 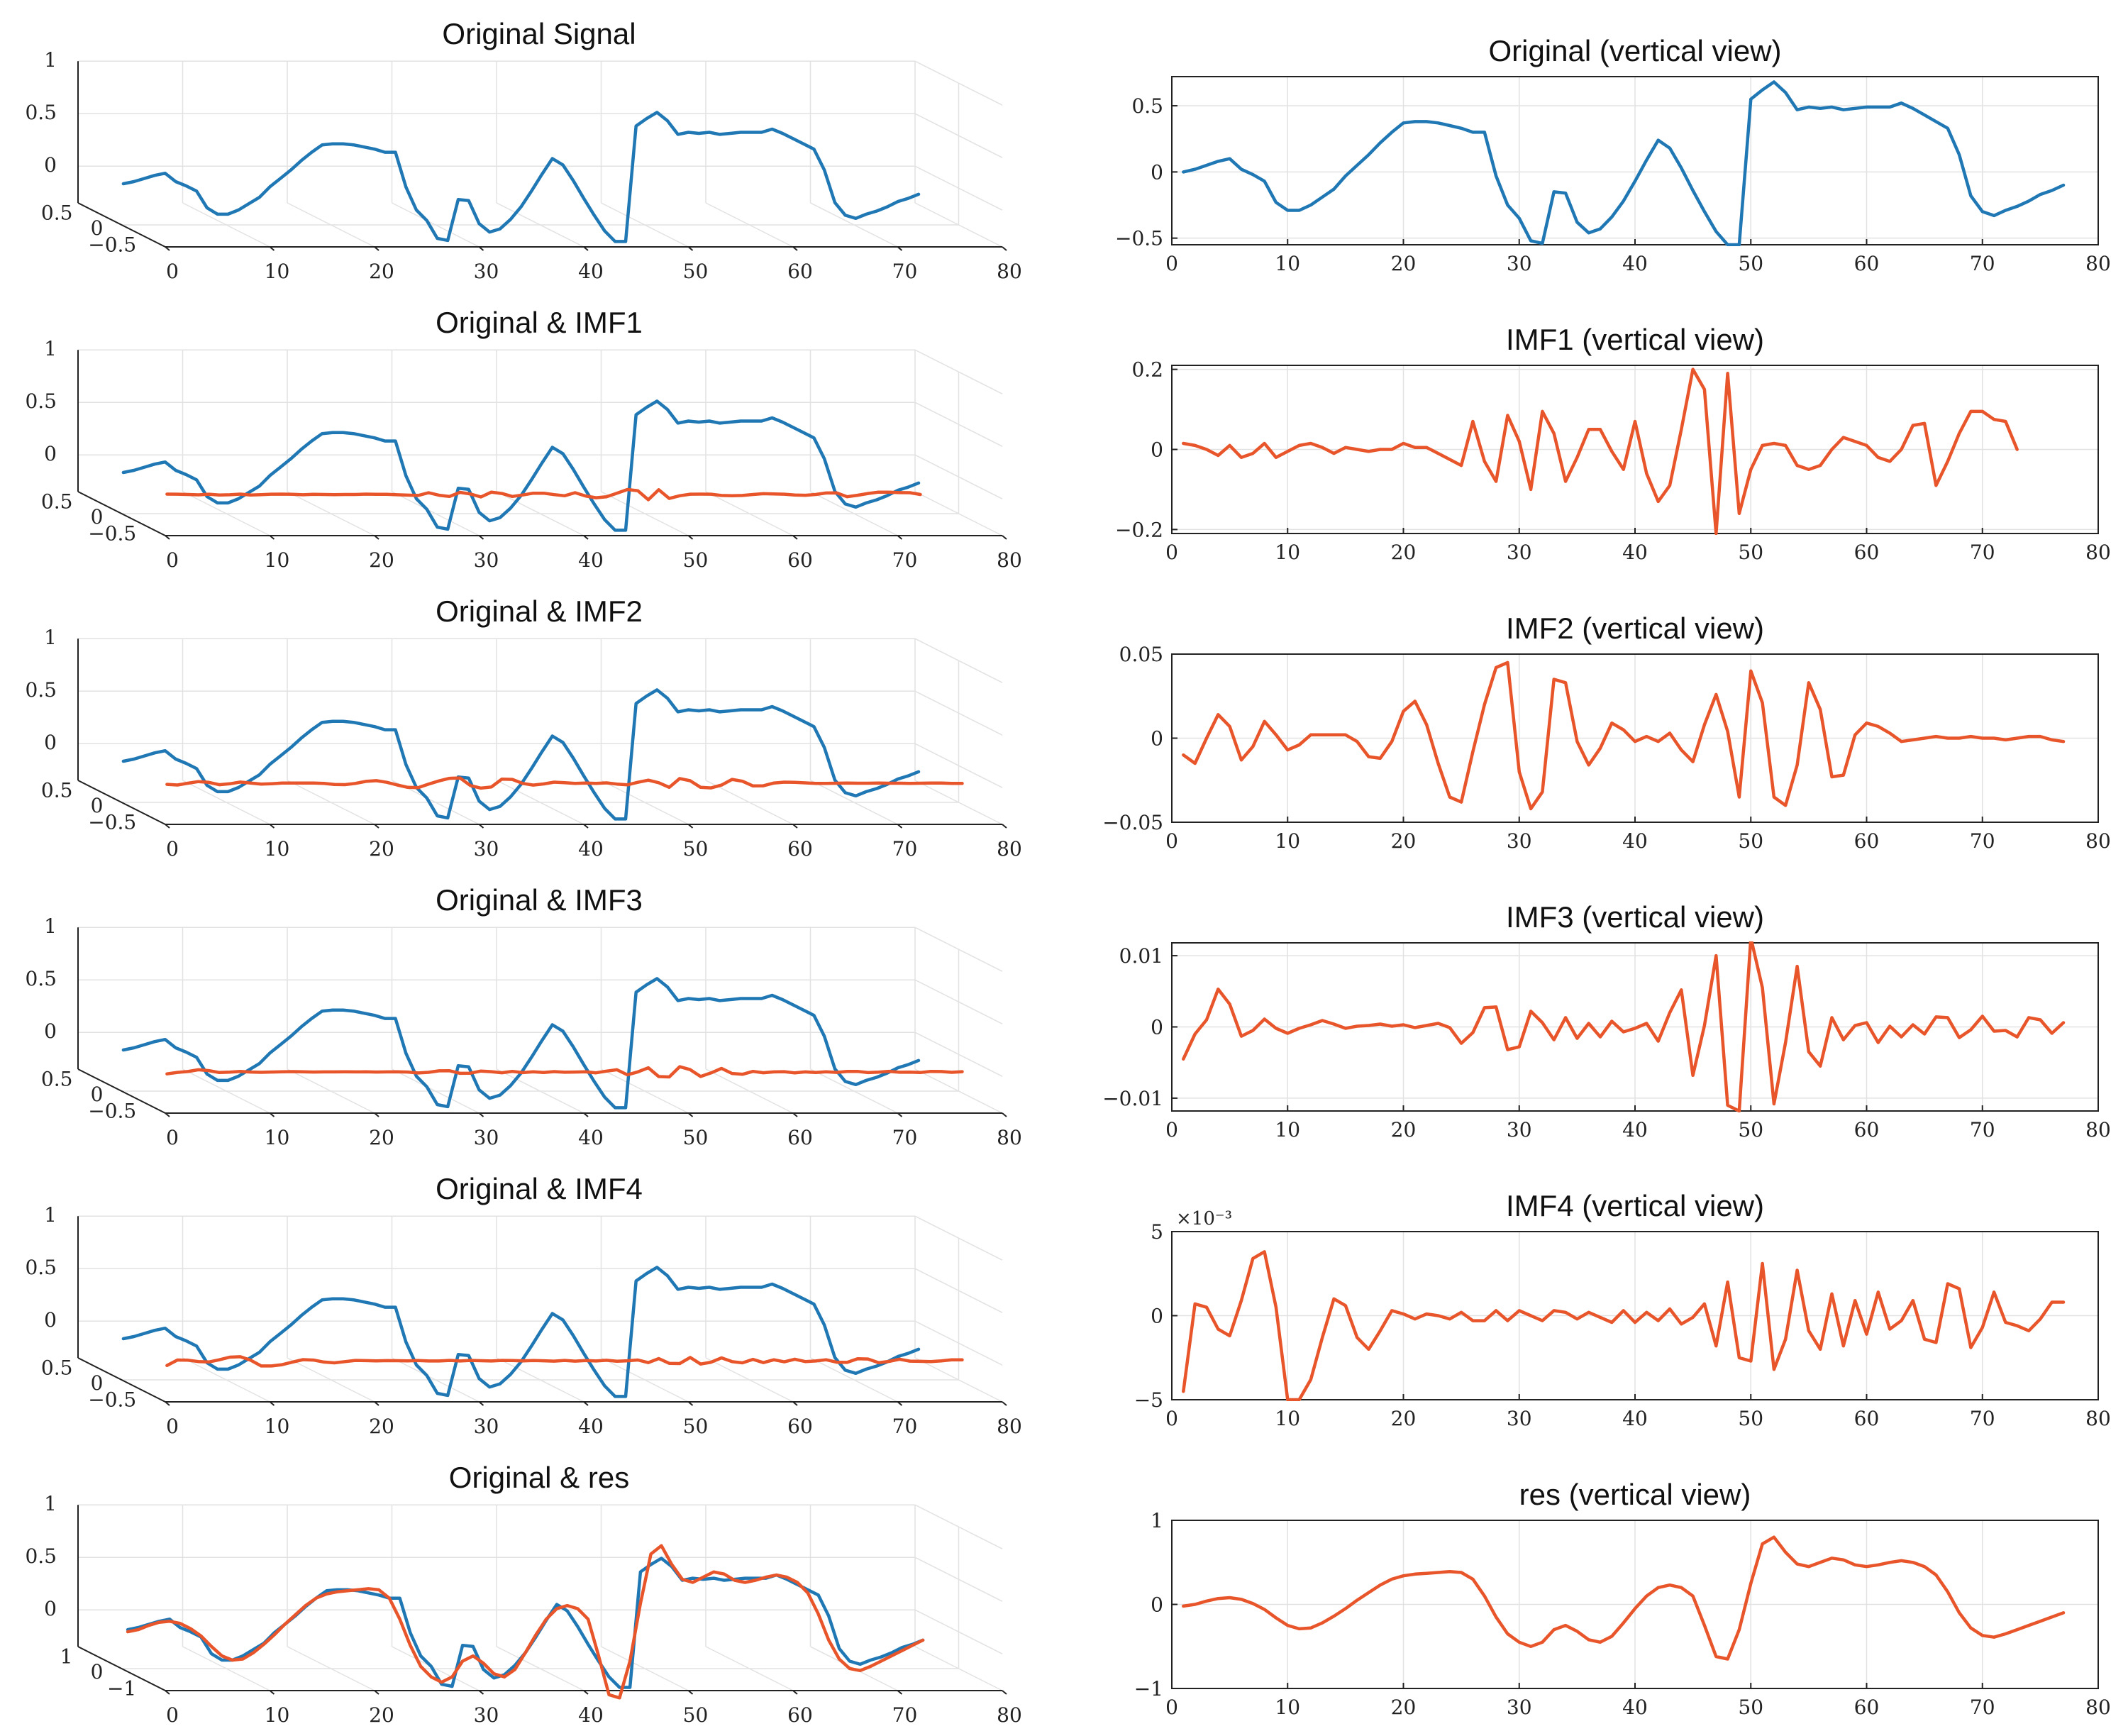 What do you see at coordinates (1624, 1325) in the screenshot?
I see `imf4-line` at bounding box center [1624, 1325].